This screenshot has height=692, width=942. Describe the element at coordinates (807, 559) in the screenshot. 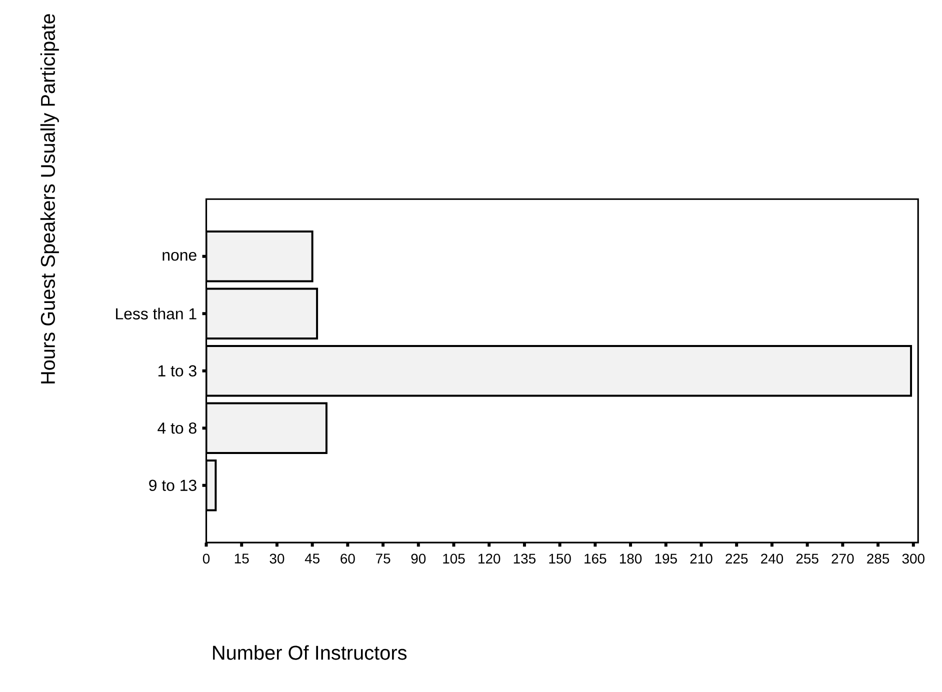

I see `x-tick-label: 255` at that location.